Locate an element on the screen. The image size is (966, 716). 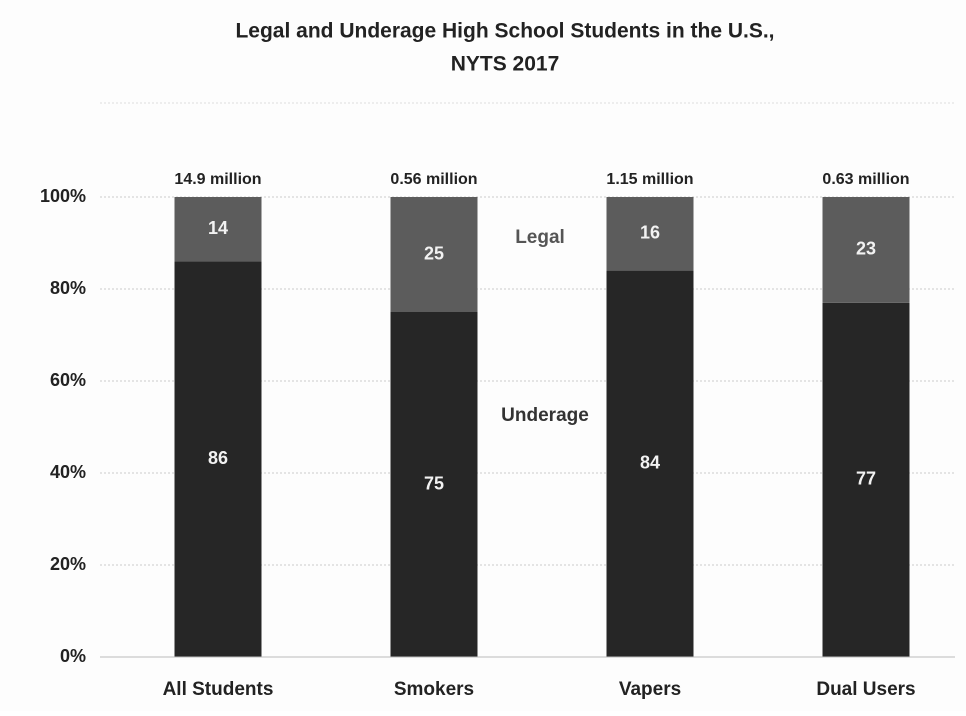
data-label: 75 is located at coordinates (434, 483).